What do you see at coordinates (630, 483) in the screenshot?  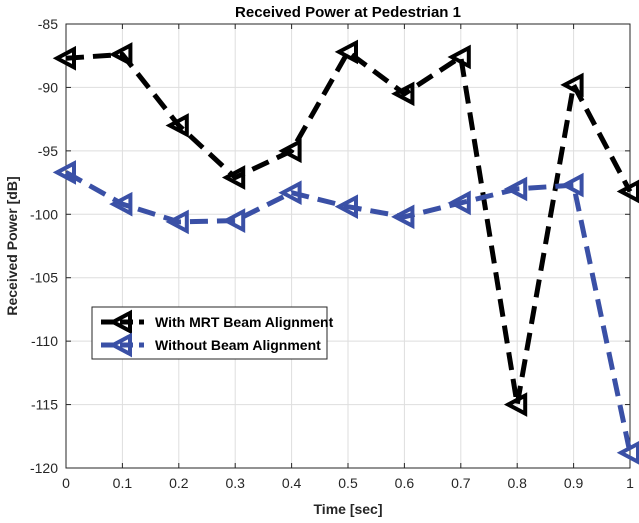 I see `x-tick-label: 1` at bounding box center [630, 483].